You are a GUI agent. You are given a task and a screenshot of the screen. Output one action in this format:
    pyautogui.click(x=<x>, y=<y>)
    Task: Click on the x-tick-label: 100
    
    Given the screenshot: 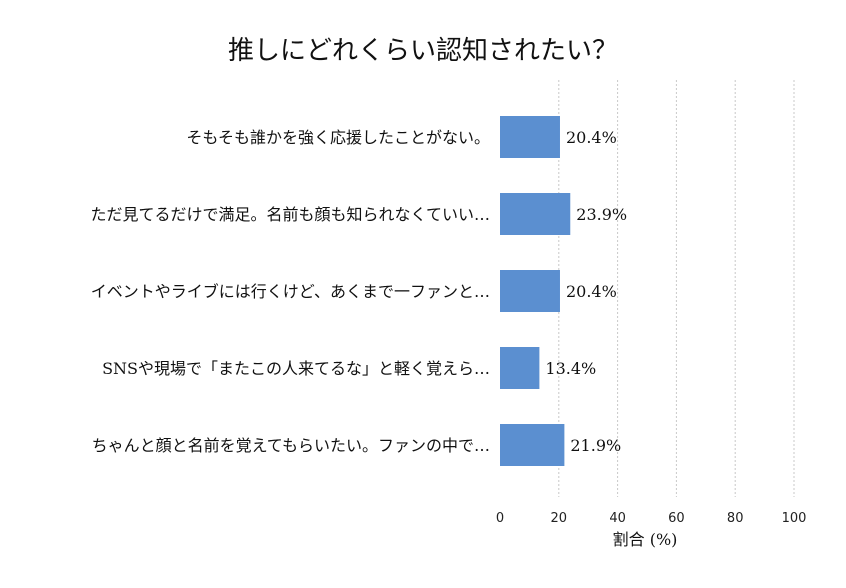 What is the action you would take?
    pyautogui.click(x=794, y=518)
    